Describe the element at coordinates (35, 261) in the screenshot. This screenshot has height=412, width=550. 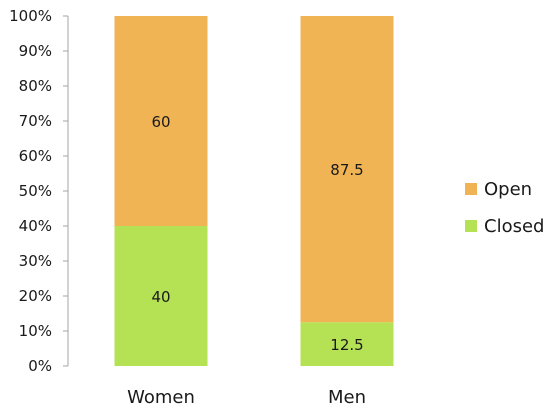
I see `y-tick-label: 30%` at that location.